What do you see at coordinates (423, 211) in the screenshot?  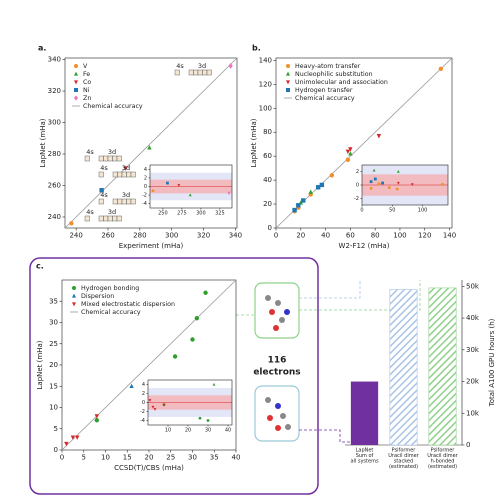 I see `x-tick-label: 100` at bounding box center [423, 211].